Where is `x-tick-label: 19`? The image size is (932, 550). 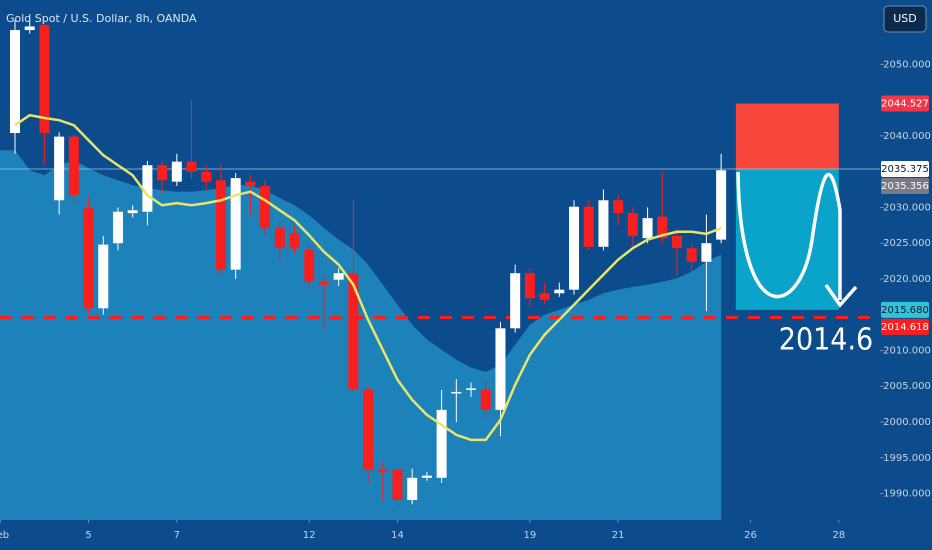 x-tick-label: 19 is located at coordinates (530, 535).